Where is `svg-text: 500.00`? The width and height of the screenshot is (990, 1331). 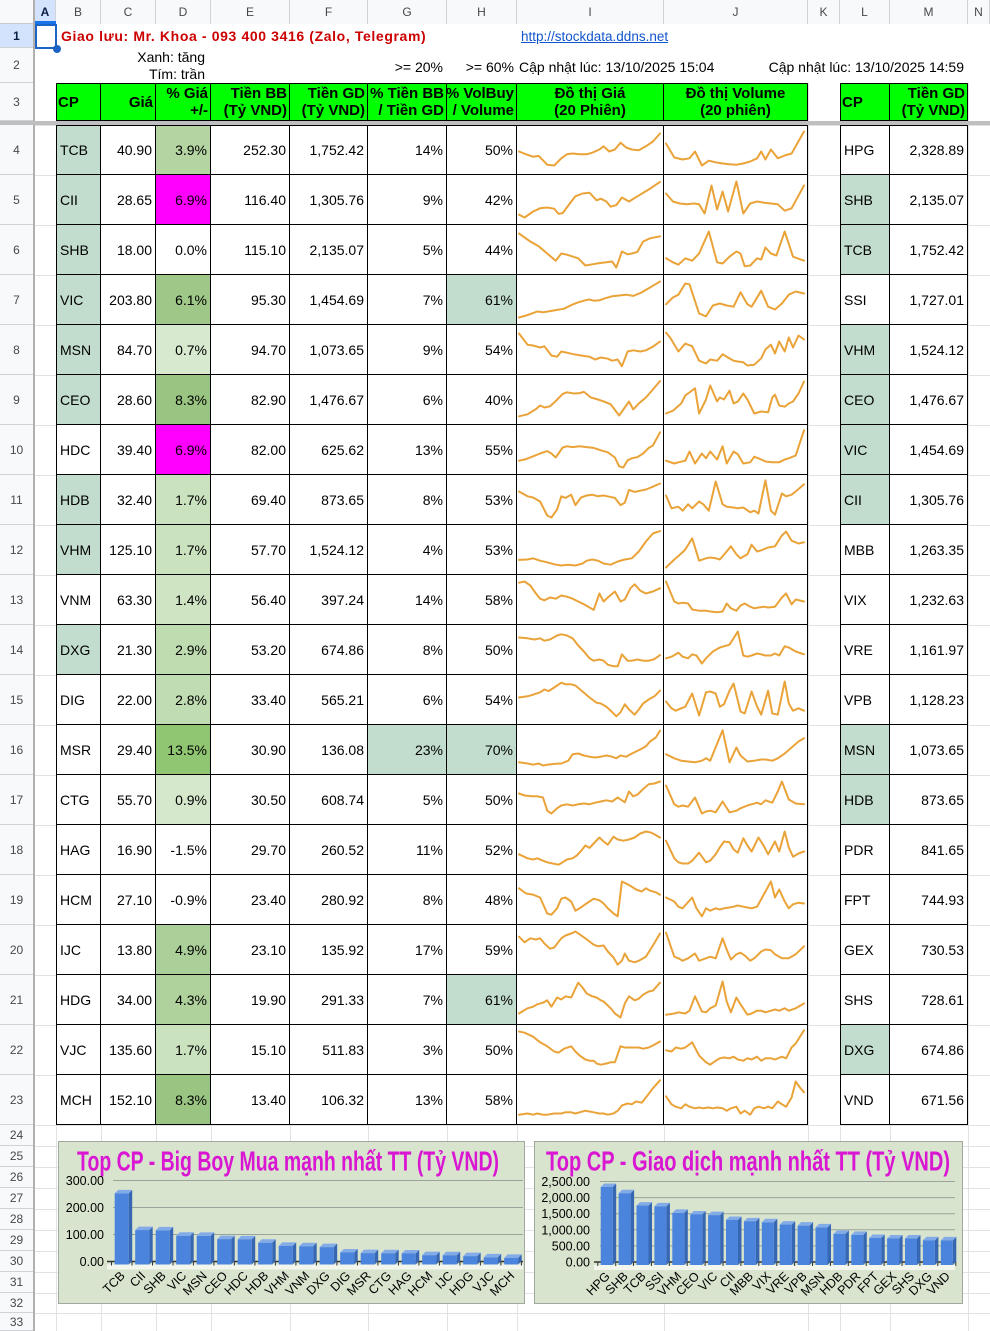
svg-text: 500.00 is located at coordinates (571, 1246).